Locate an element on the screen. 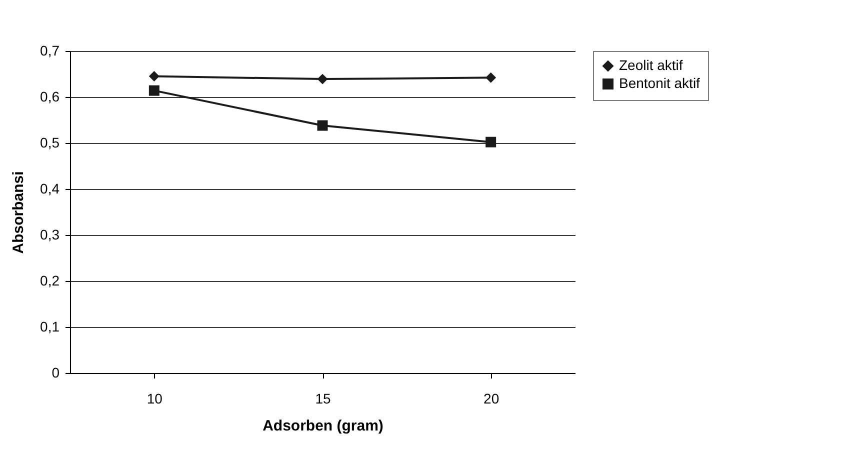  y-axis-title: Absorbansi is located at coordinates (19, 212).